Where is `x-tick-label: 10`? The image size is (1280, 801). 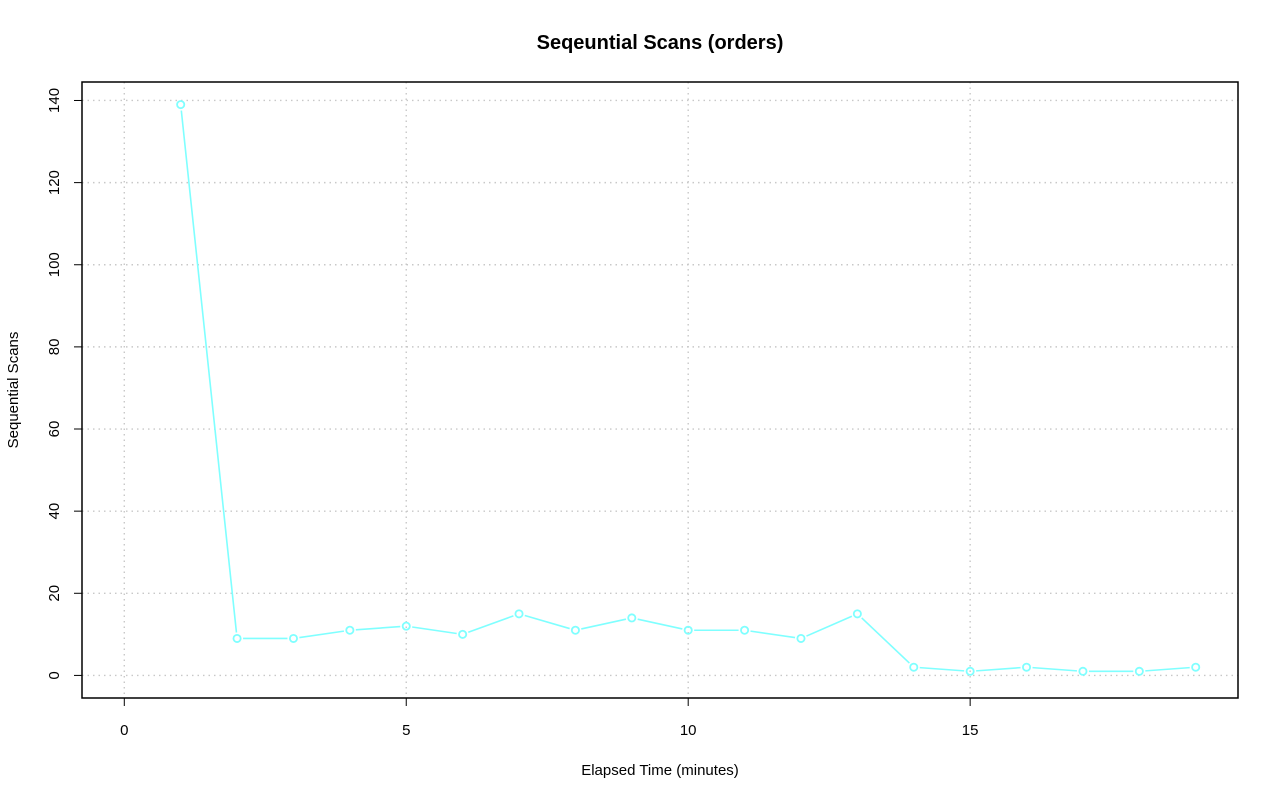
x-tick-label: 10 is located at coordinates (688, 730).